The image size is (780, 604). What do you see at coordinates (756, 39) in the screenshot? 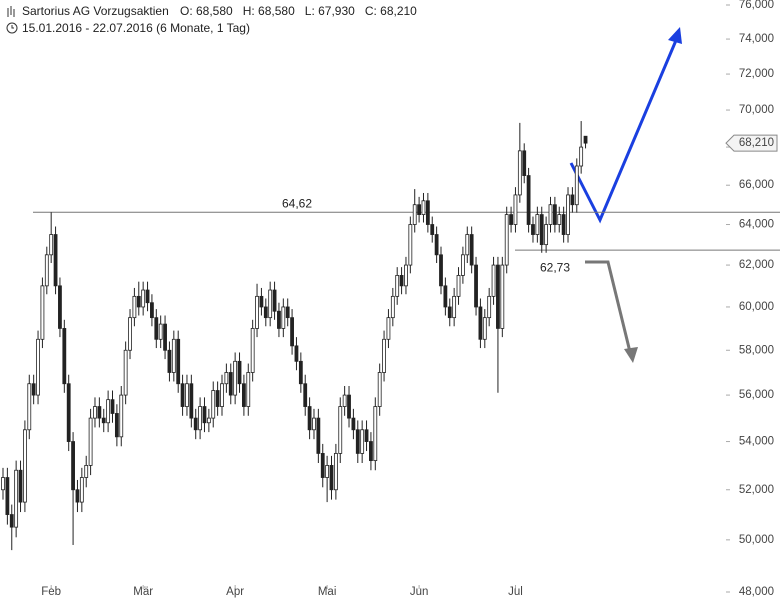
I see `y-tick-label: 74,000` at bounding box center [756, 39].